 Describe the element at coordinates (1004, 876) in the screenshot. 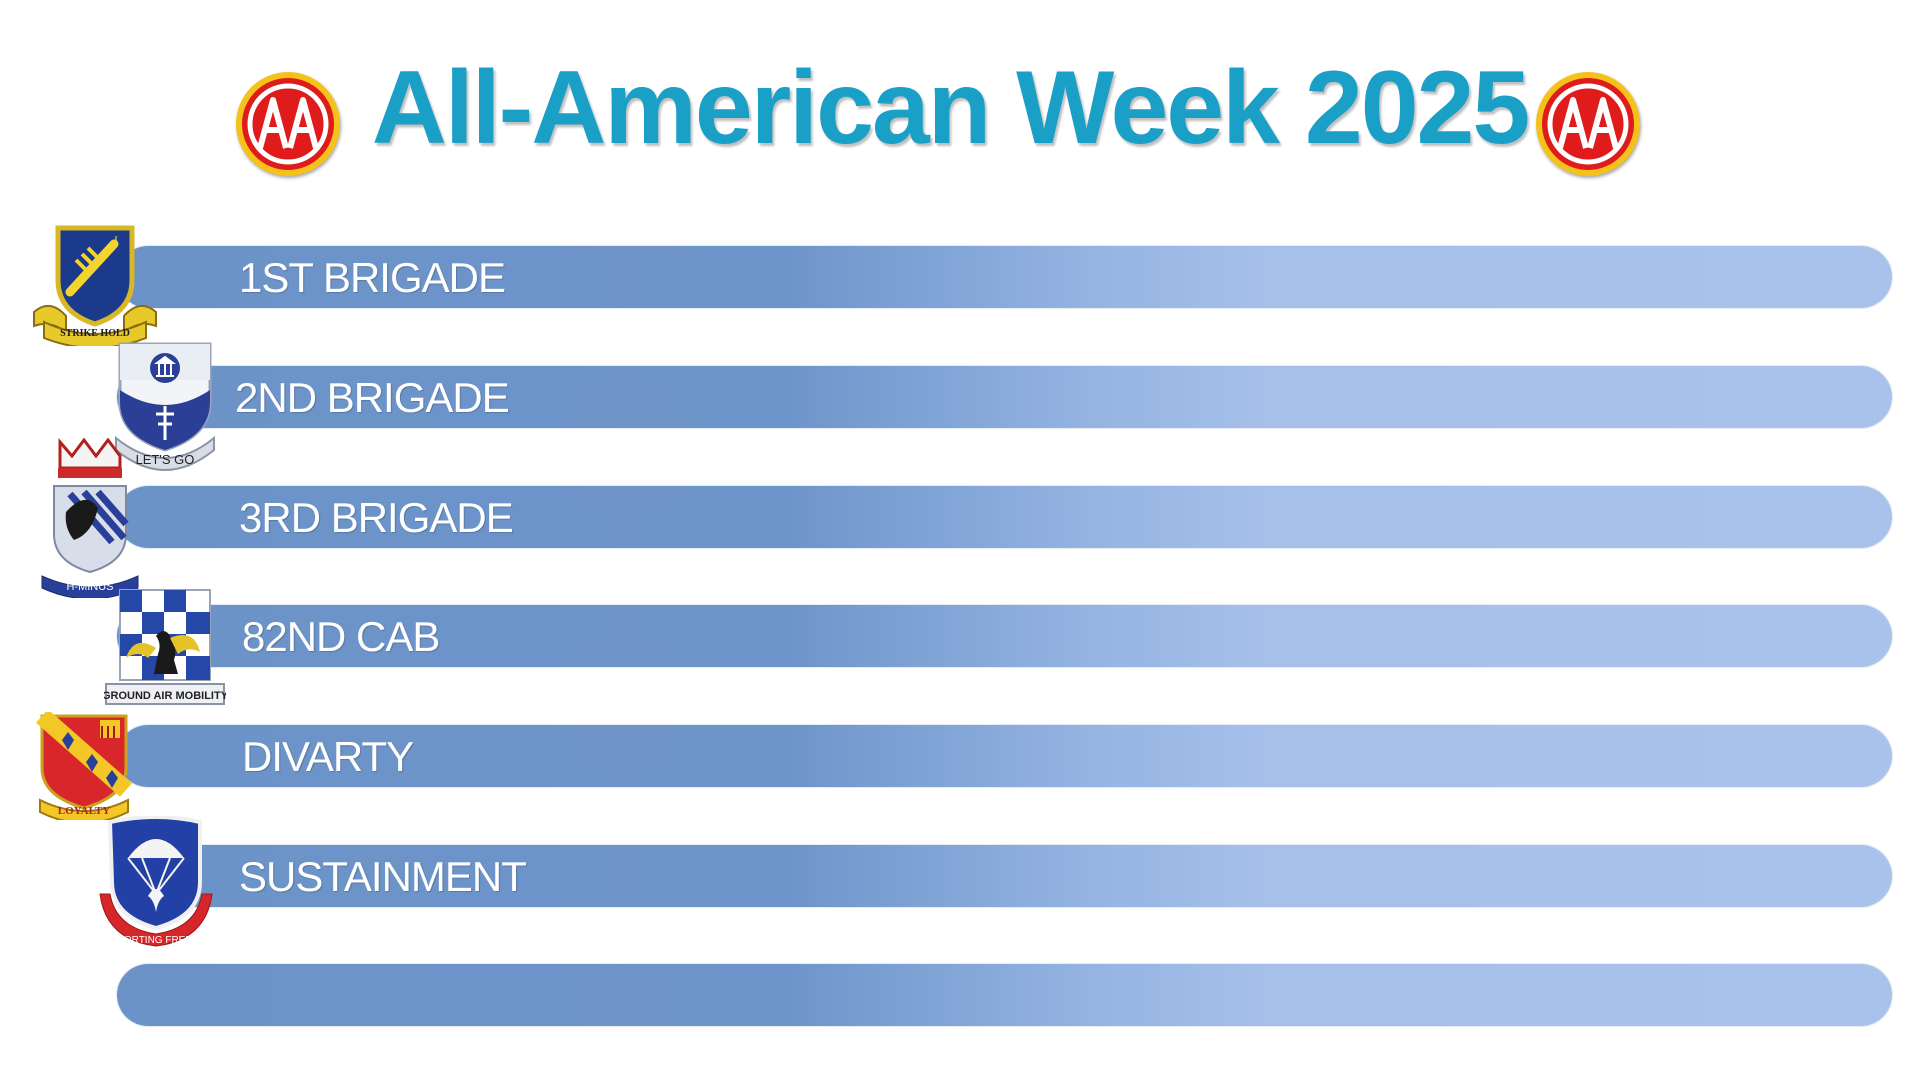

I see `unit-bar-sustainment: SUSTAINMENT` at that location.